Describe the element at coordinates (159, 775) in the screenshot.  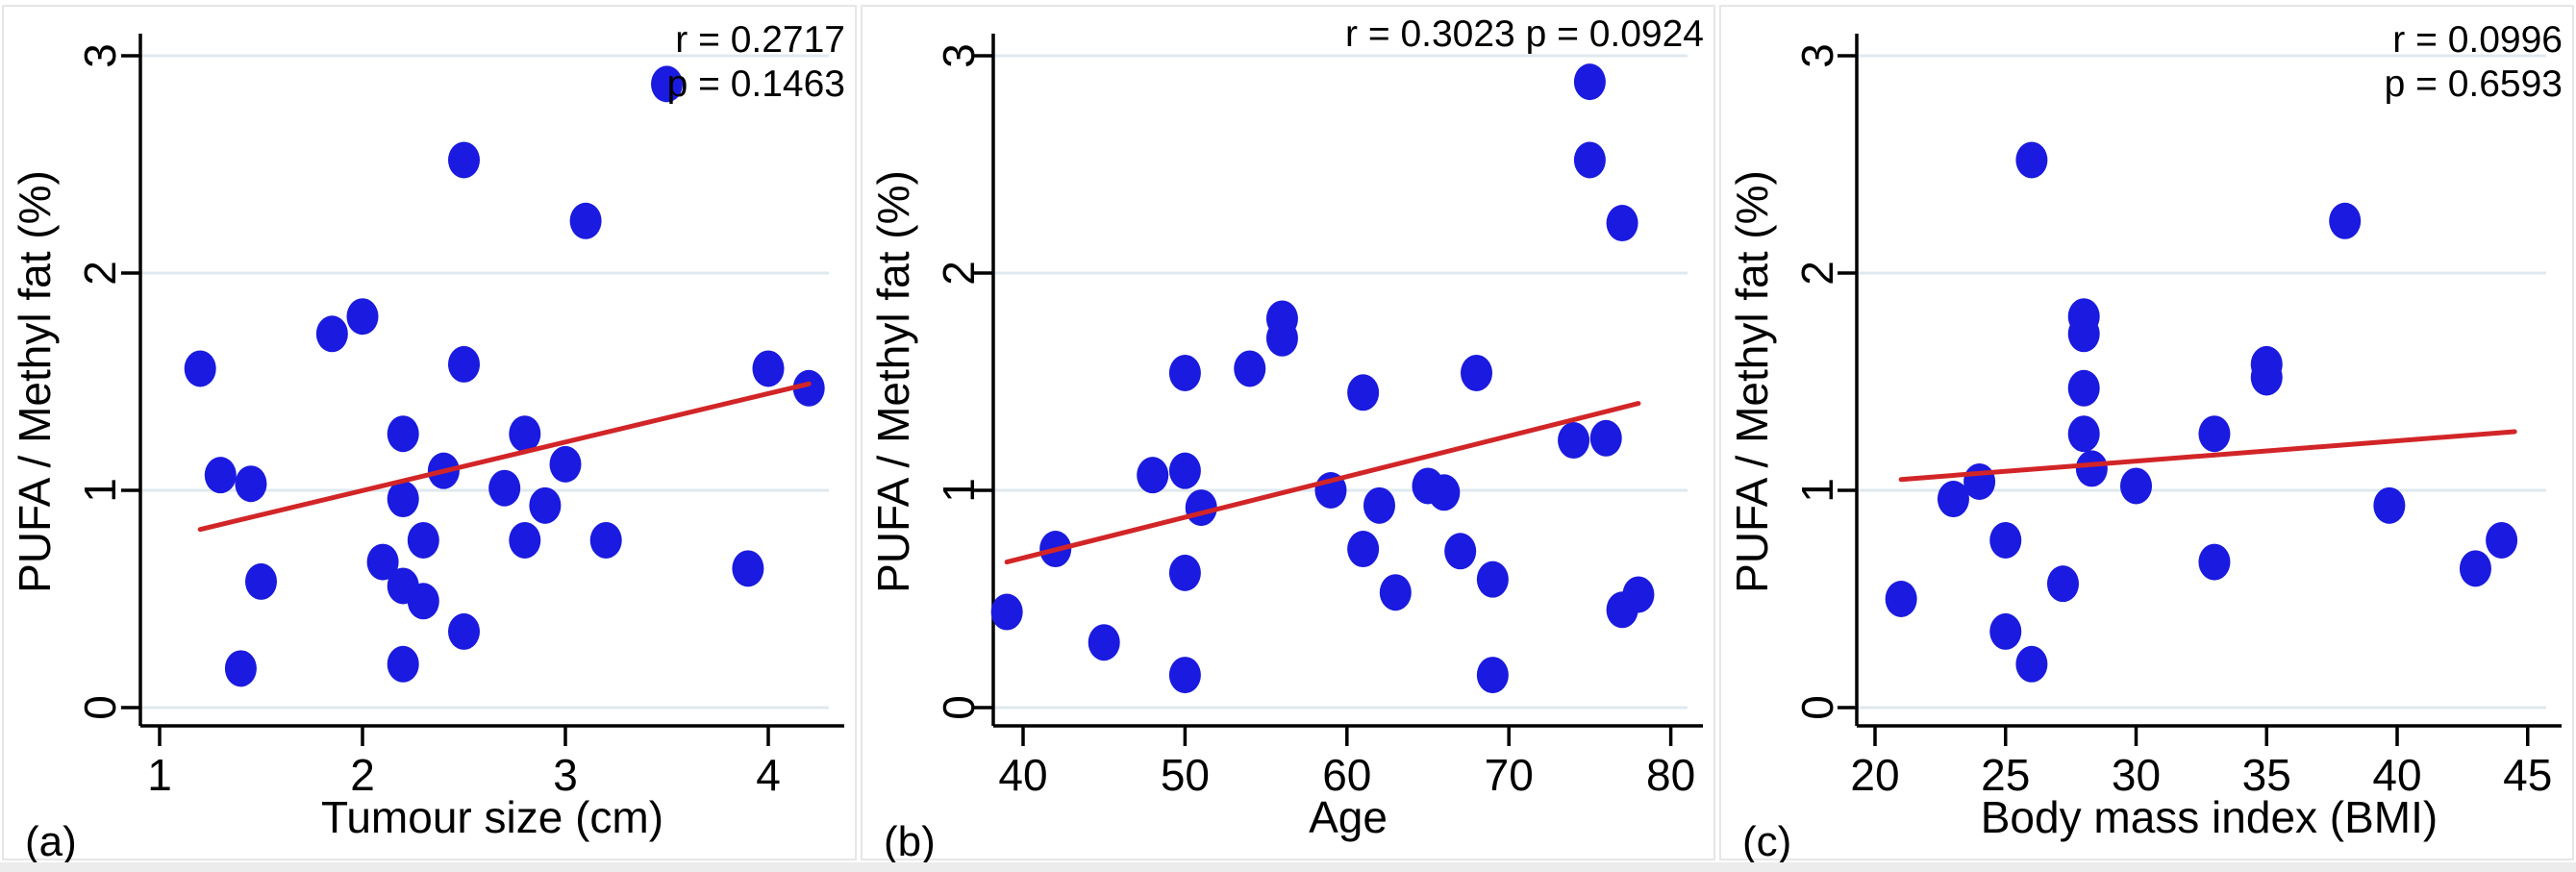
I see `x-tick-label: 1` at that location.